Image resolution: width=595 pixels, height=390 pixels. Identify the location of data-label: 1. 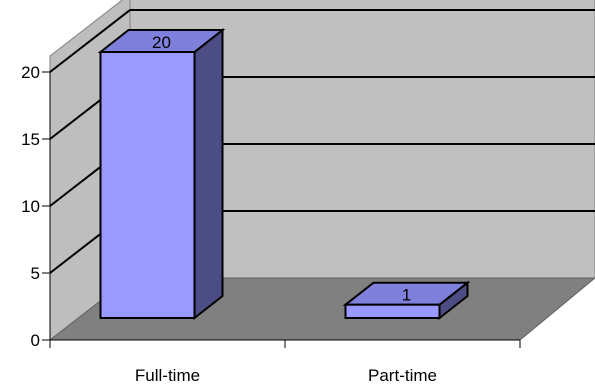
(406, 295).